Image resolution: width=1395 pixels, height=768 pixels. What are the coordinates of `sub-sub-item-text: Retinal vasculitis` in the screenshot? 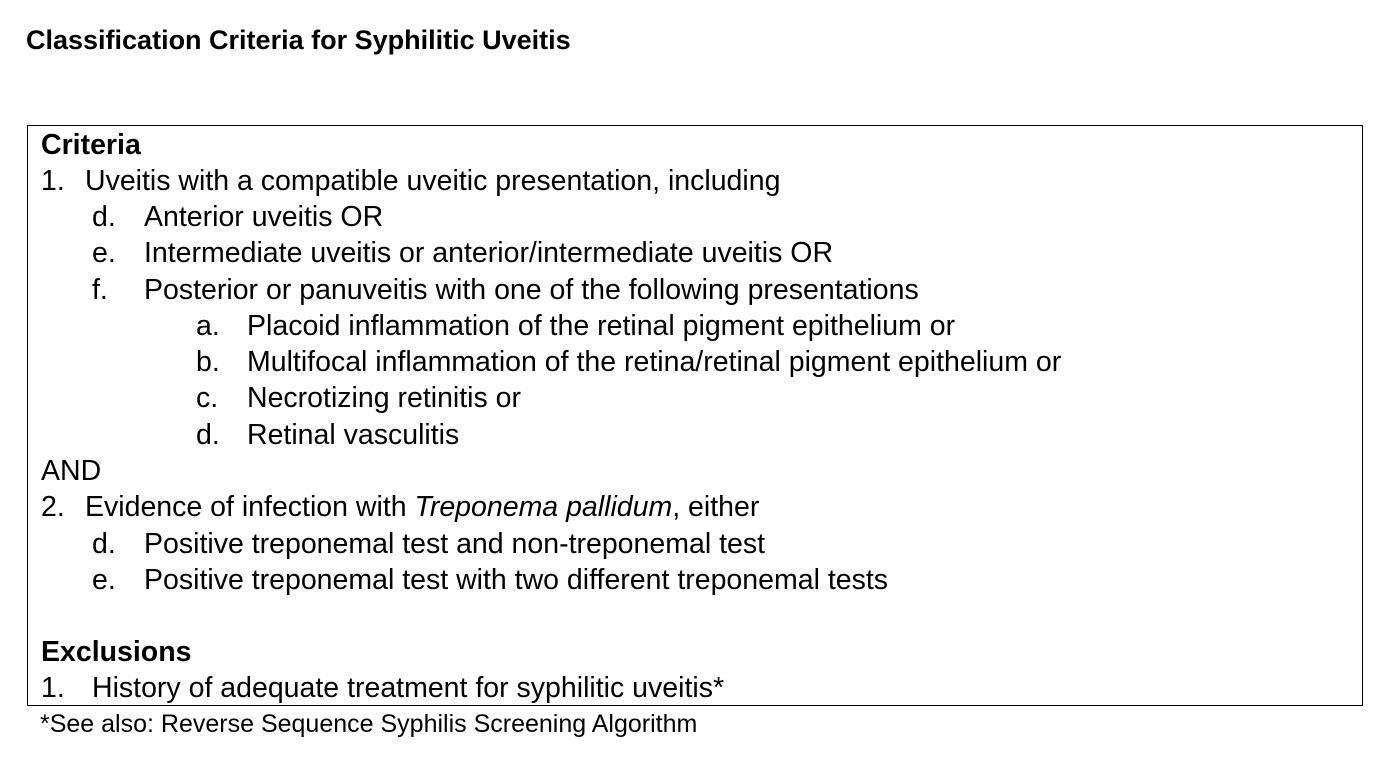 It's located at (353, 435).